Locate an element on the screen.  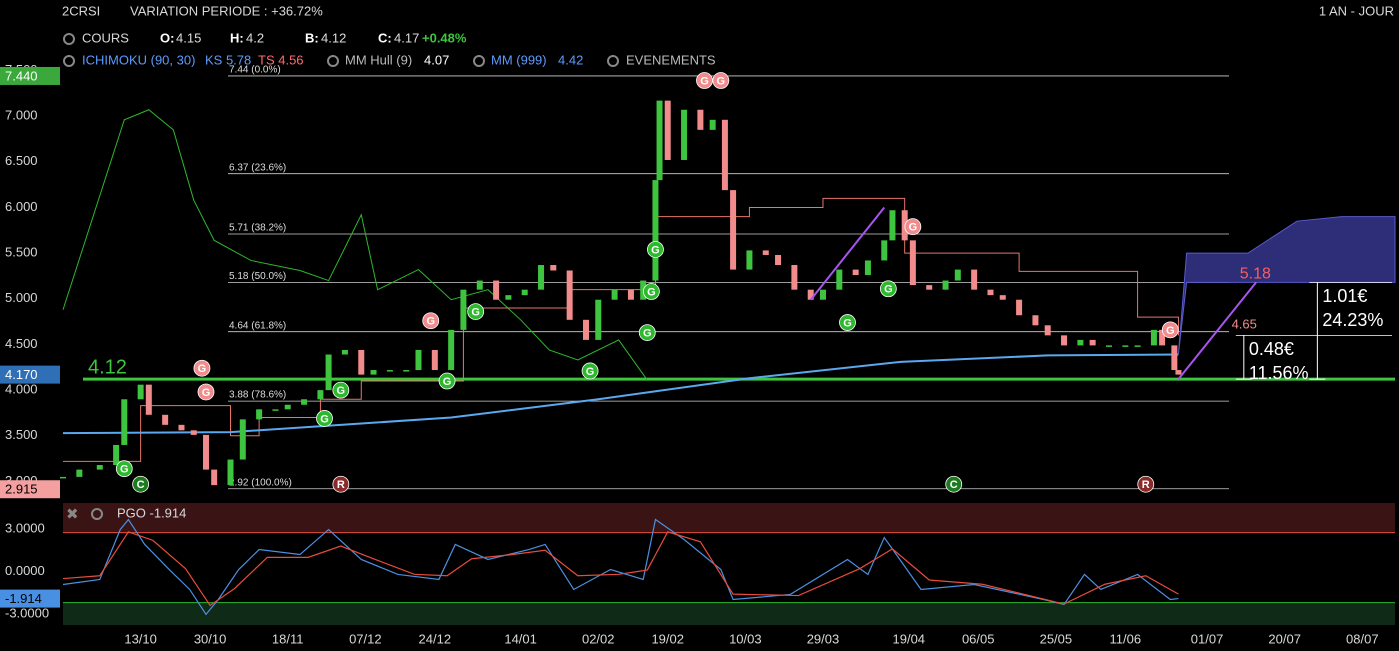
oversold-zone is located at coordinates (729, 613).